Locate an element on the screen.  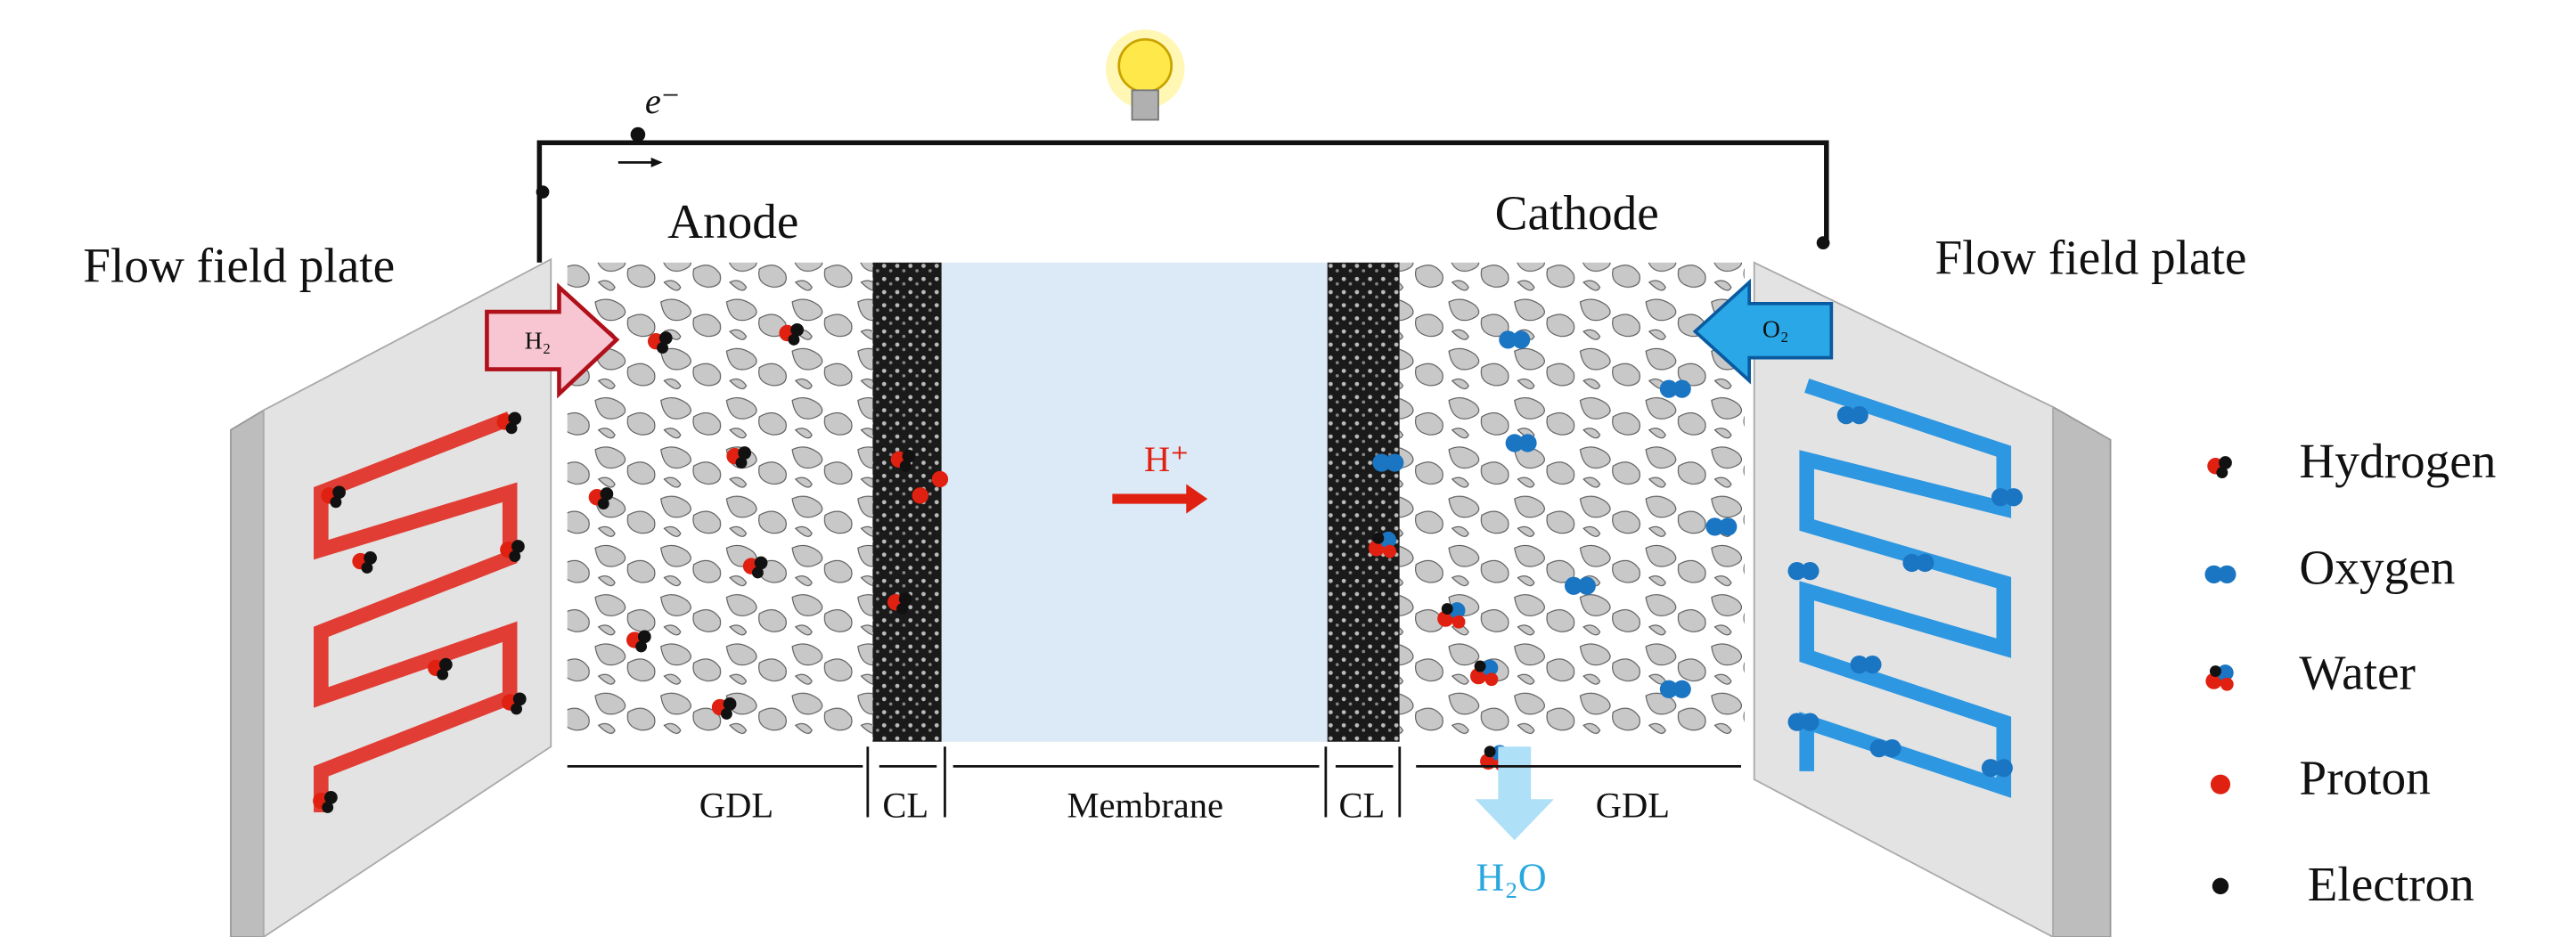
right-plate is located at coordinates (1932, 599).